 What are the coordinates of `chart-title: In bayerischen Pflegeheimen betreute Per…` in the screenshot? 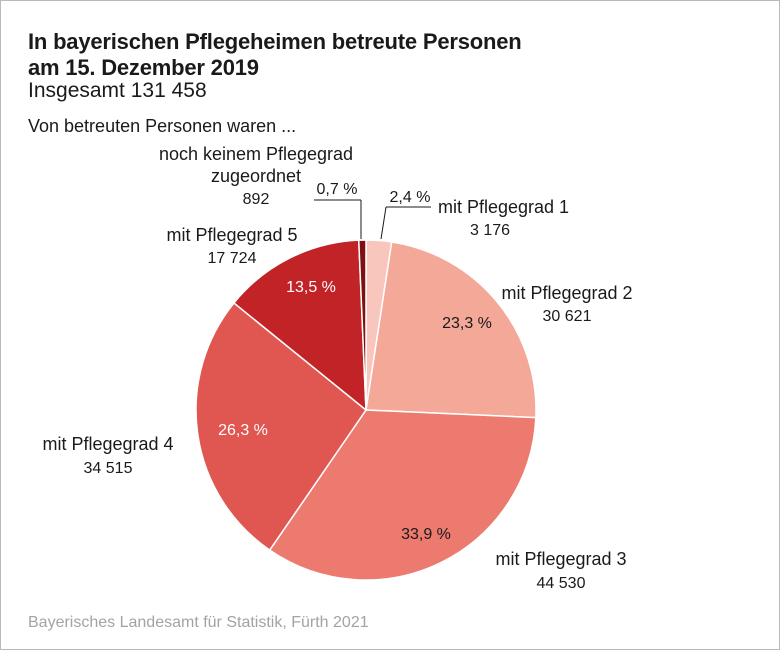 It's located at (275, 55).